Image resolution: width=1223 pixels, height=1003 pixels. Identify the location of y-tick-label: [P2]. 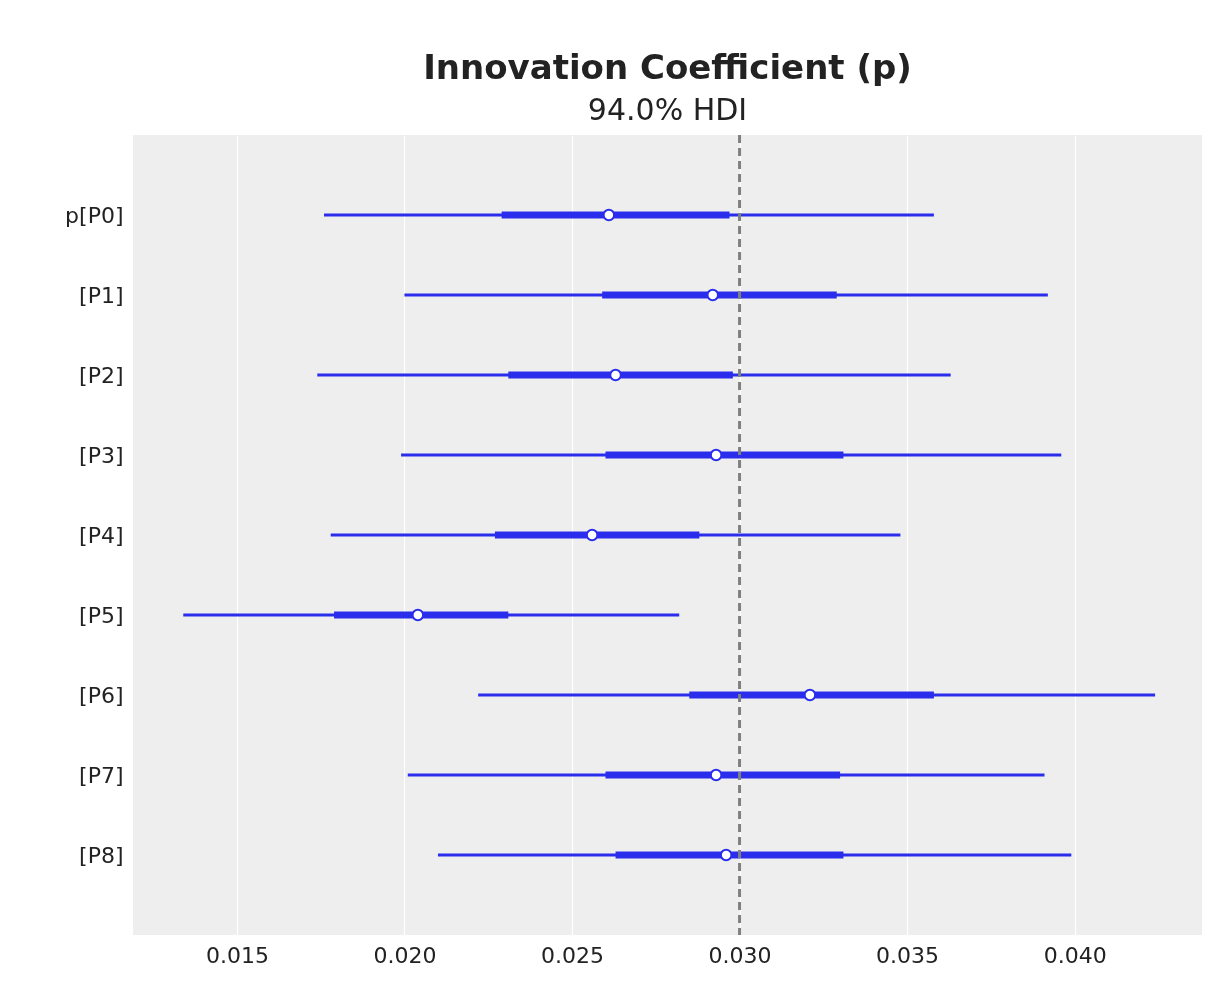
(101, 375).